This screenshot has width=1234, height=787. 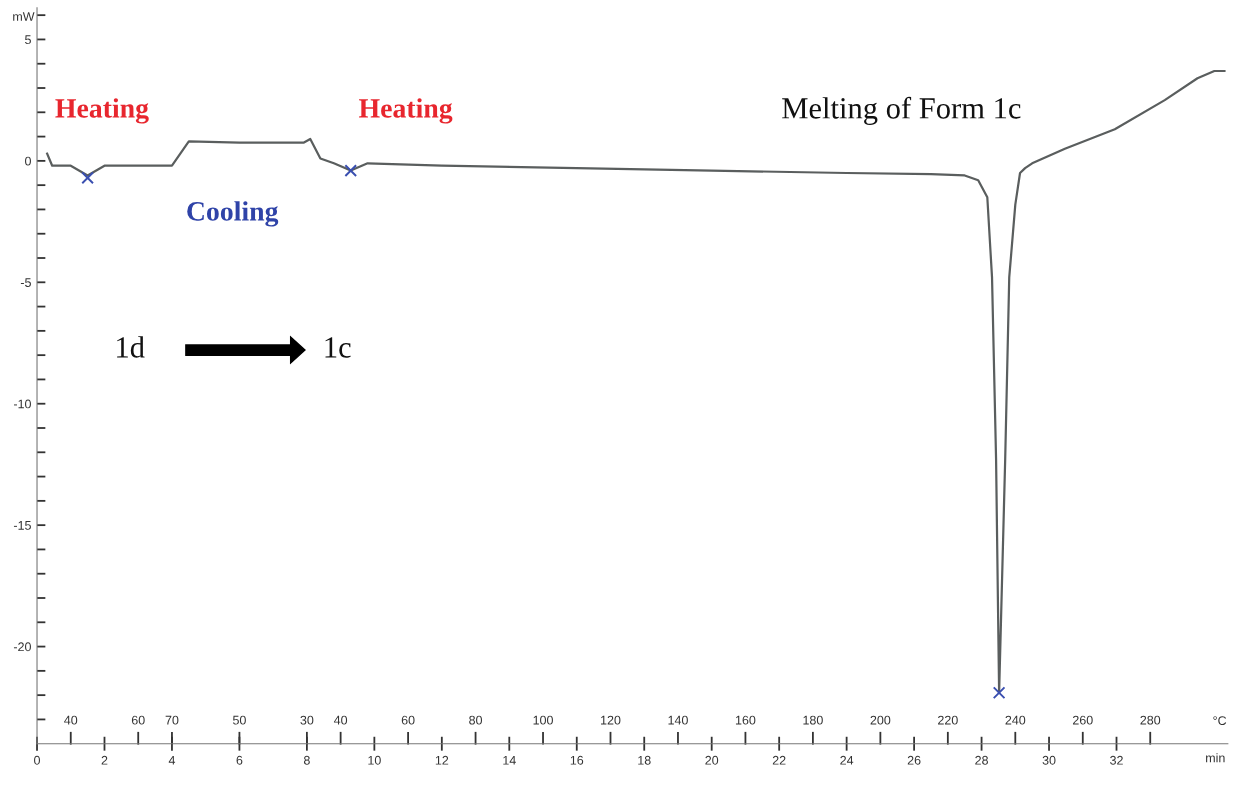 I want to click on y-tick-label: -15, so click(x=22, y=525).